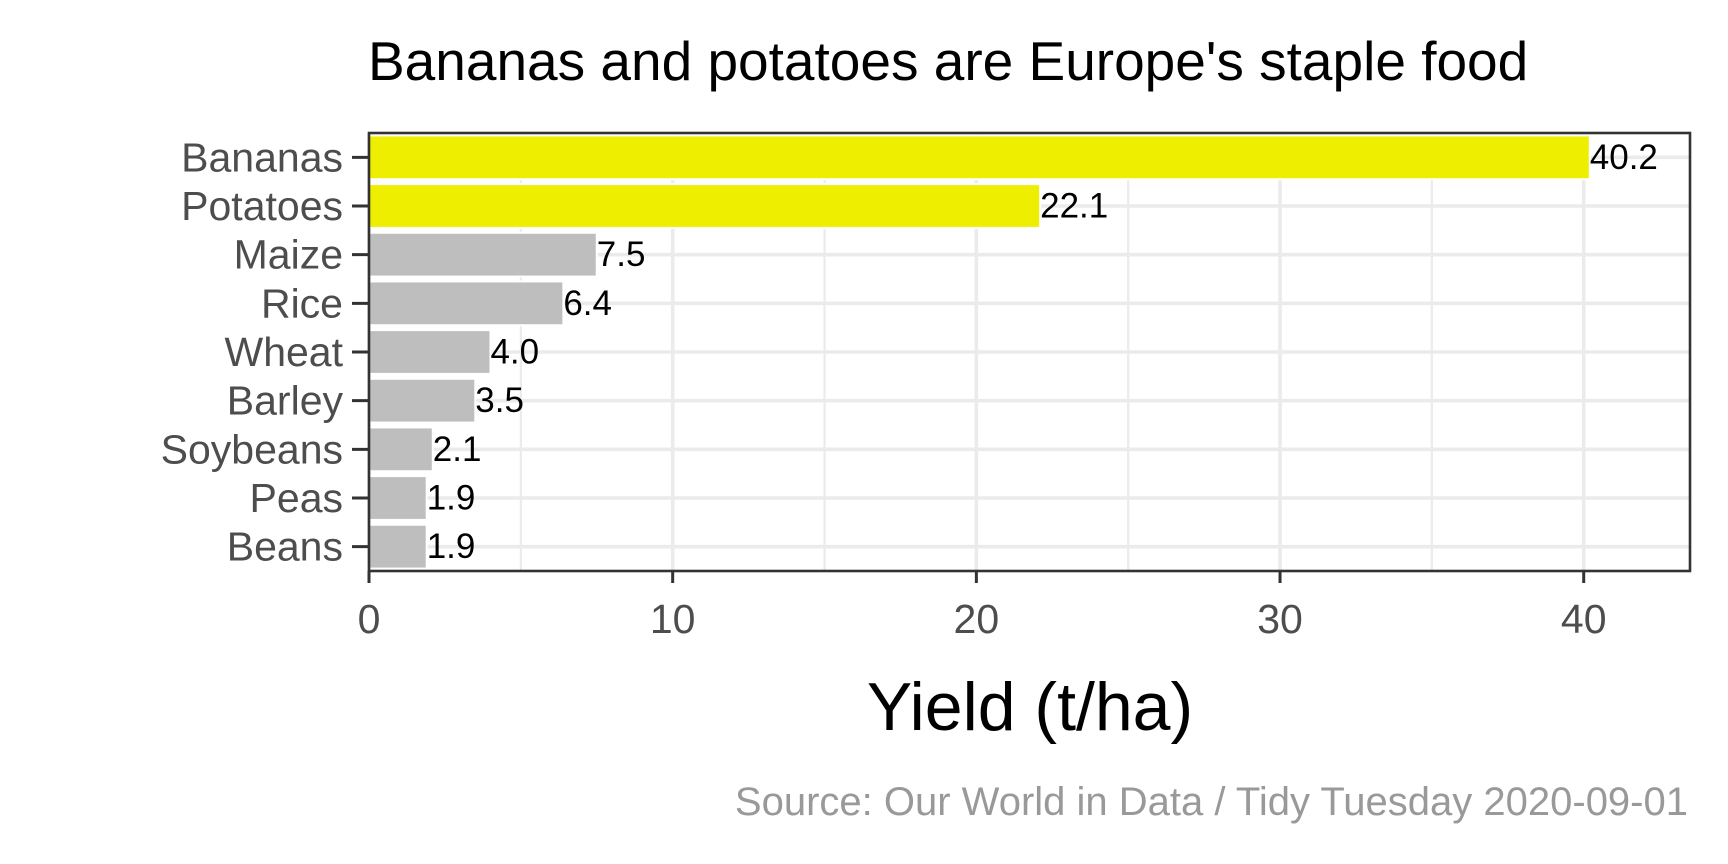  Describe the element at coordinates (499, 400) in the screenshot. I see `data-label-barley: 3.5` at that location.